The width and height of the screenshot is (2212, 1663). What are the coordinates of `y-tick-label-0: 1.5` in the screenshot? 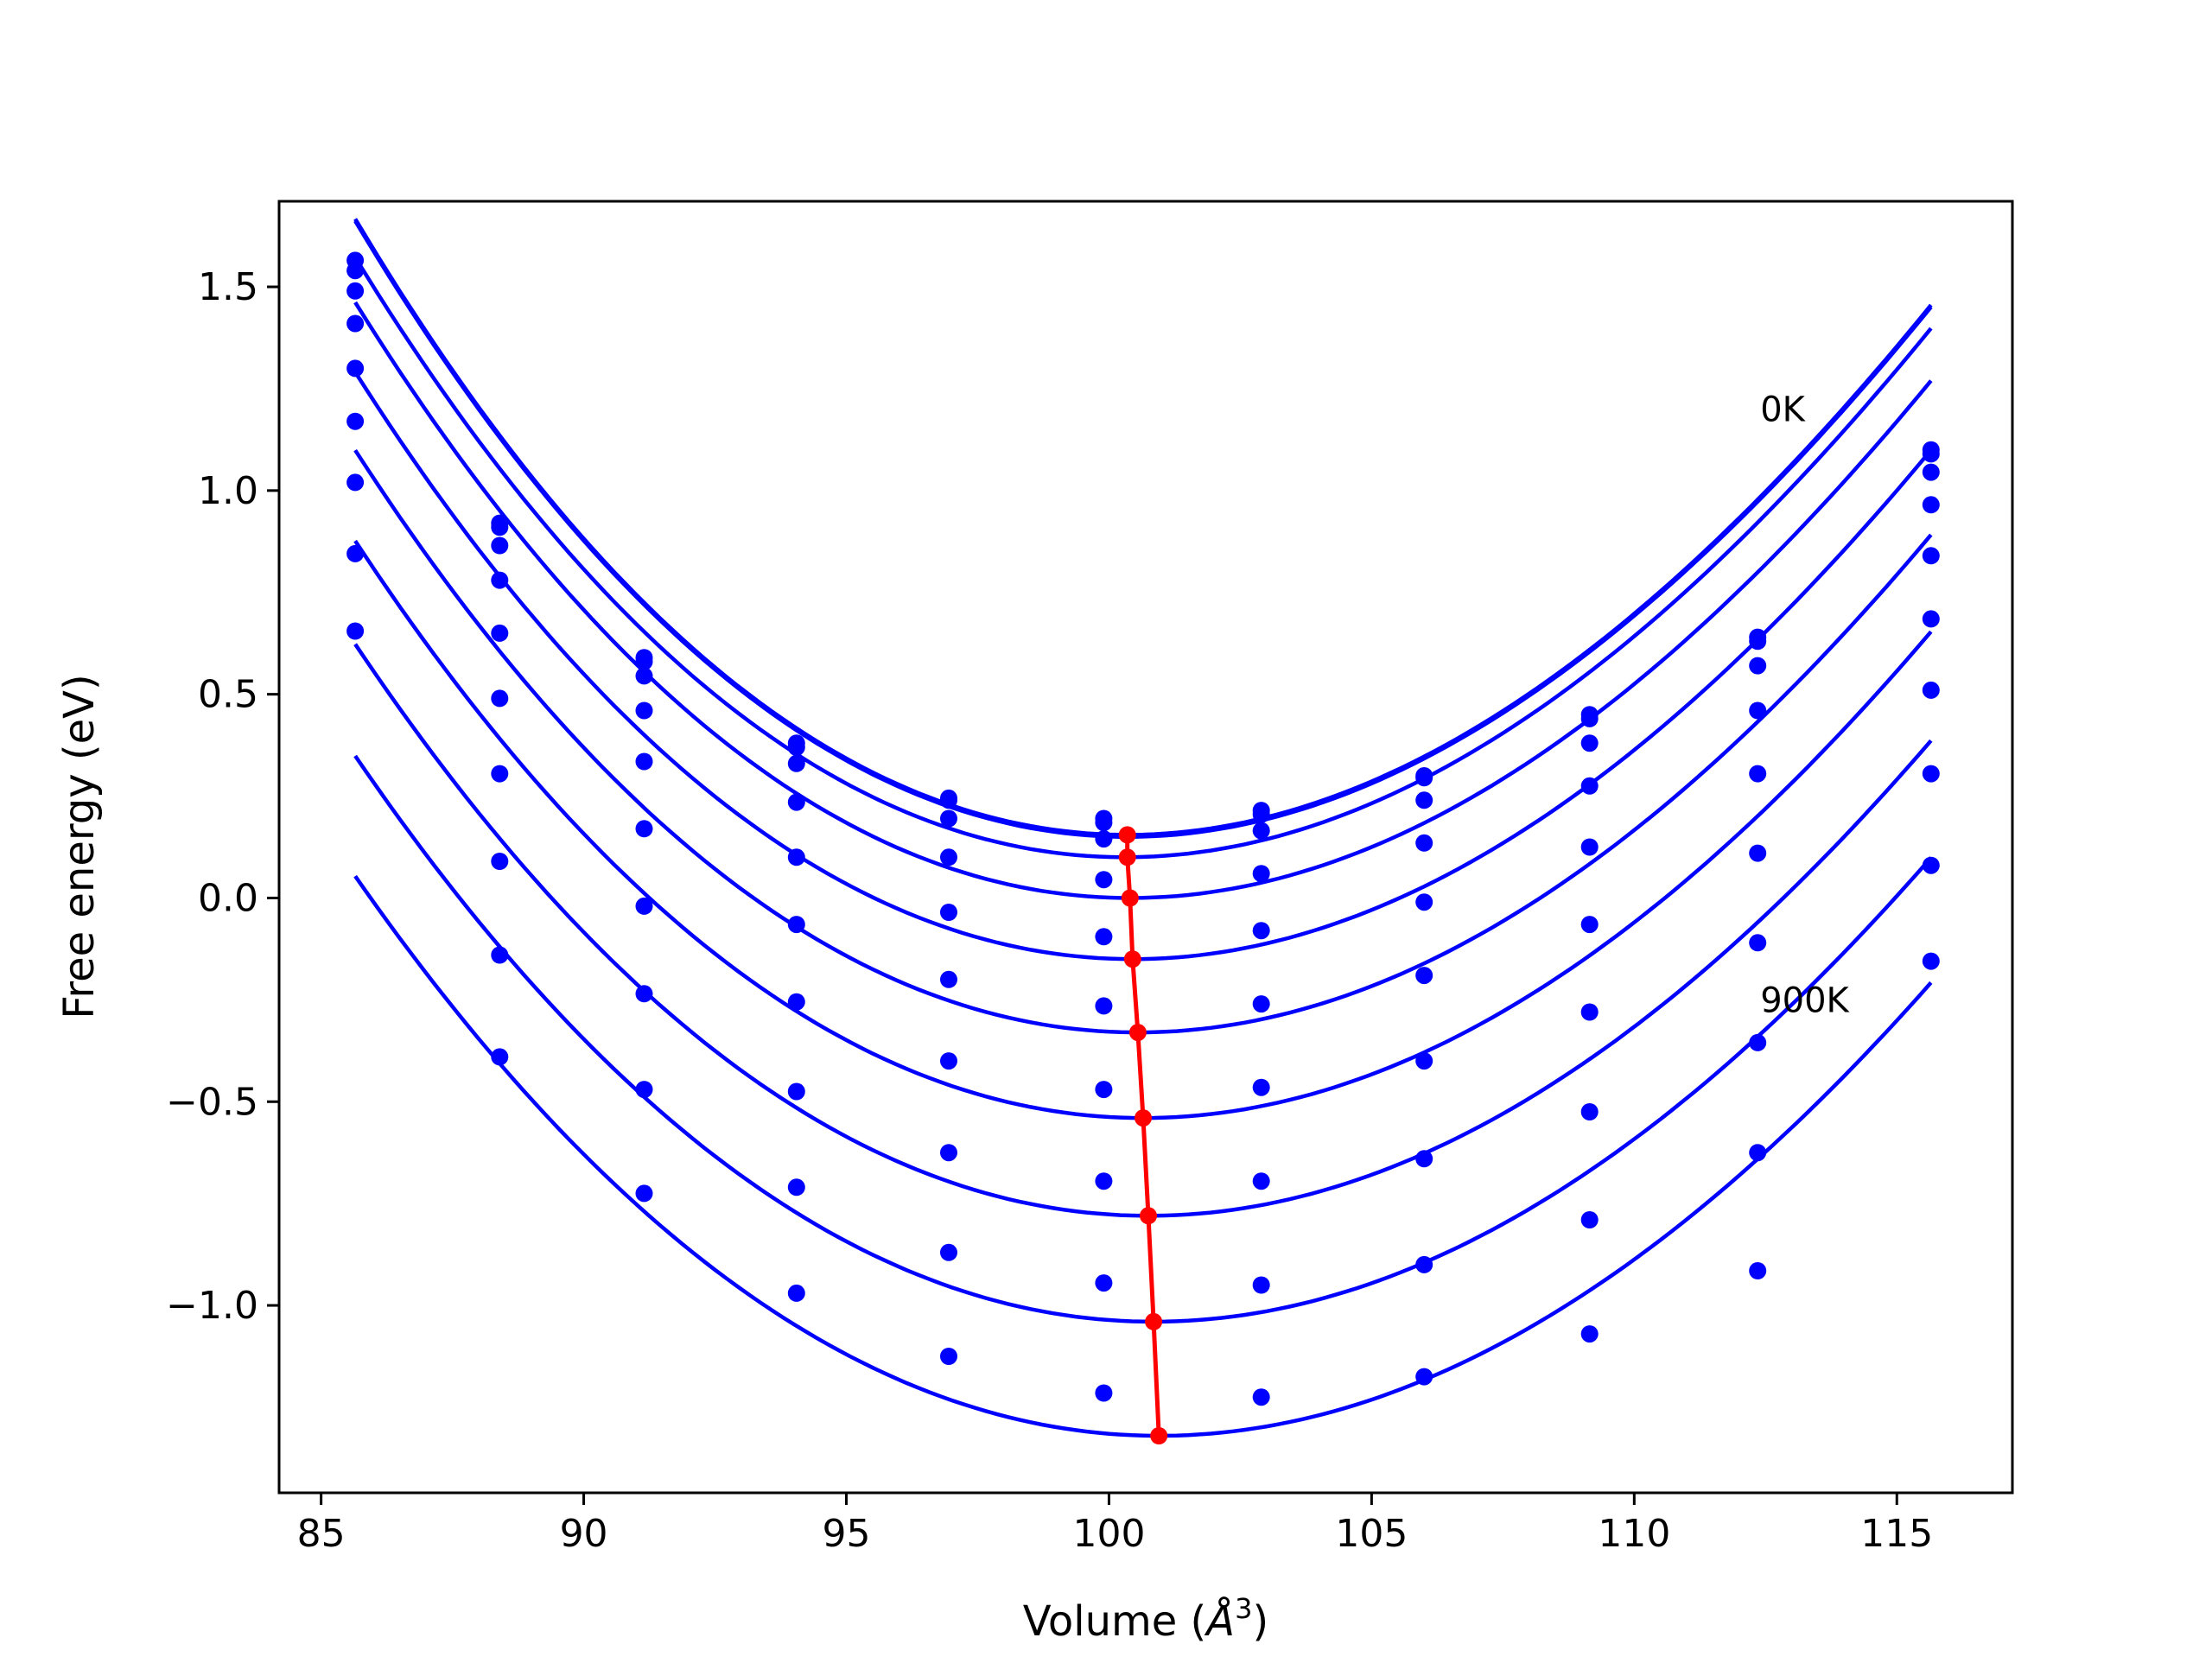 It's located at (228, 287).